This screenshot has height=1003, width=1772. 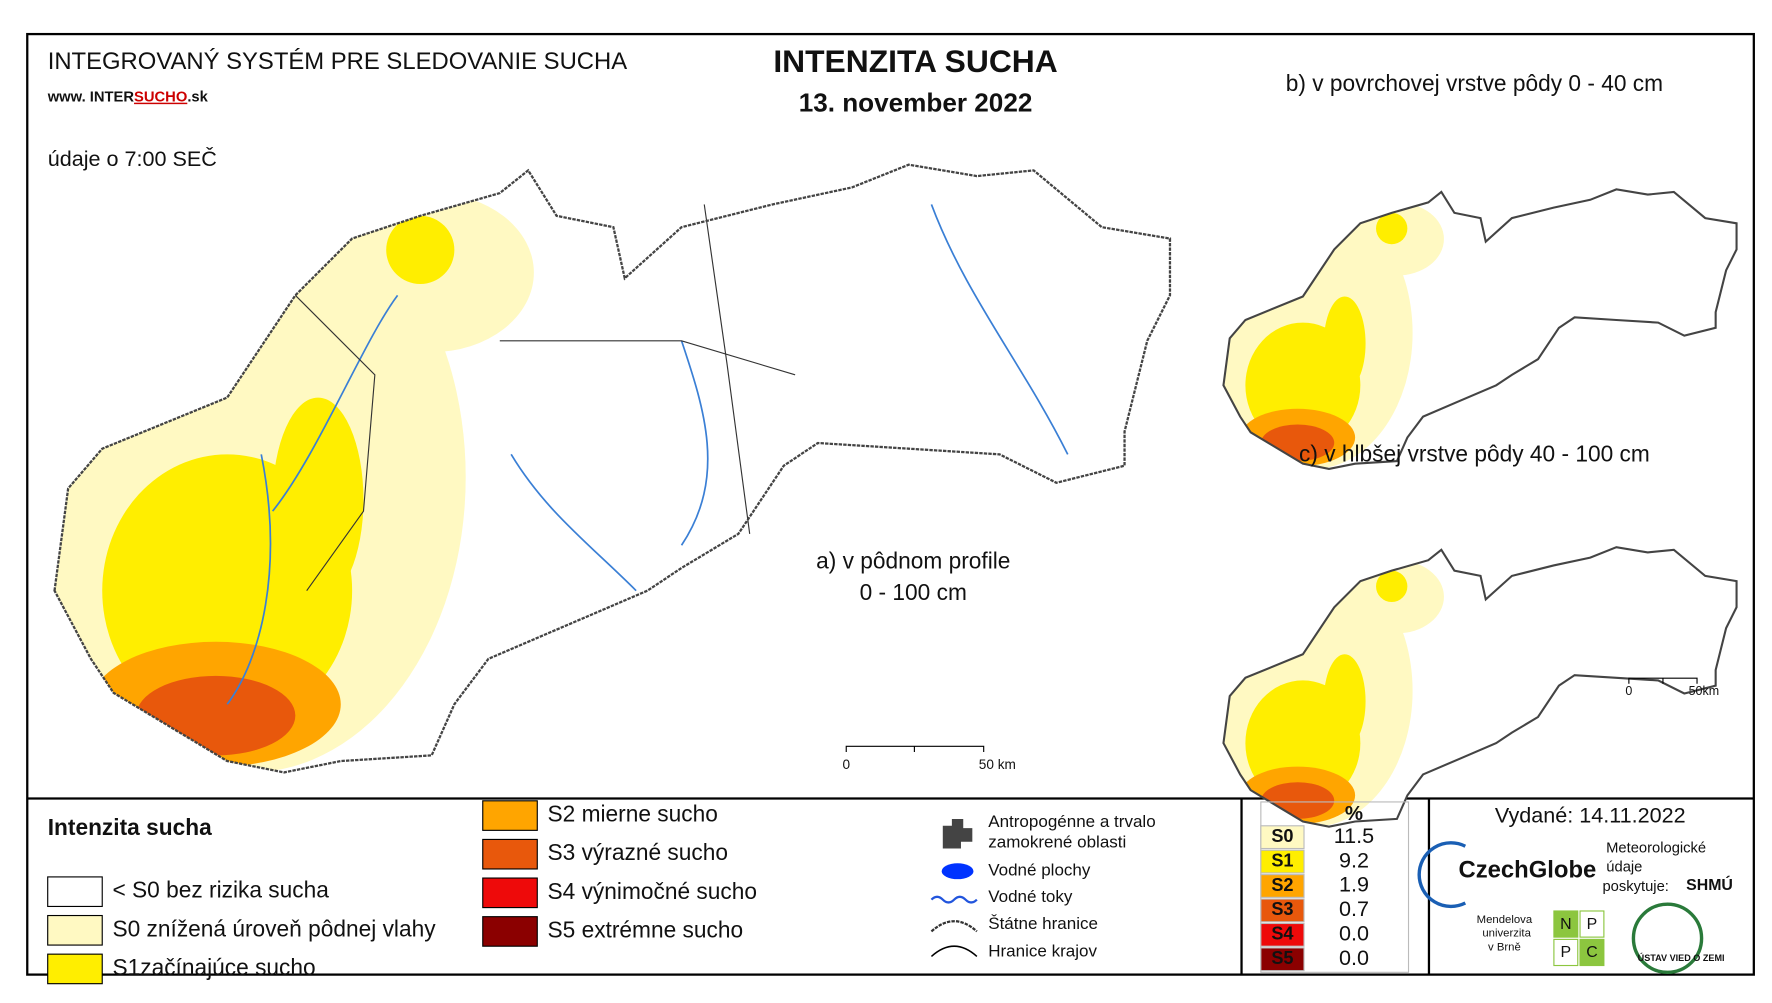 What do you see at coordinates (1504, 947) in the screenshot?
I see `mendel: v Brně` at bounding box center [1504, 947].